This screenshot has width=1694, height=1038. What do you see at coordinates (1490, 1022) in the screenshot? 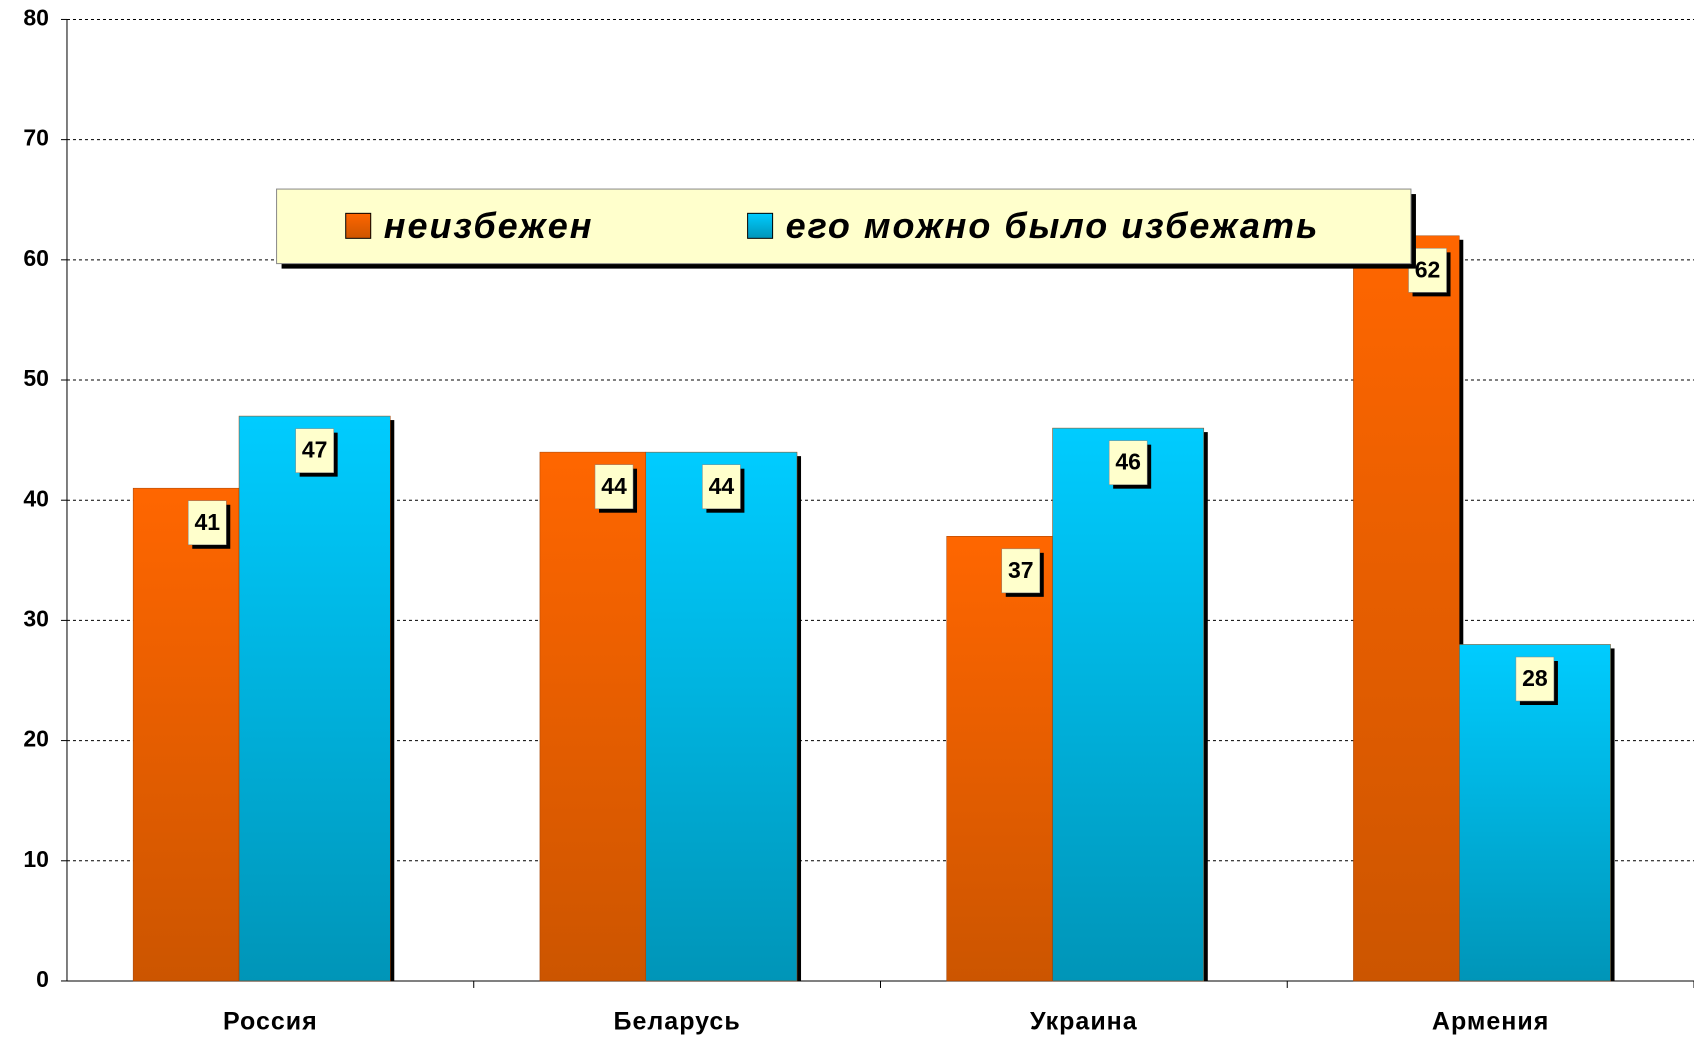
I see `x-tick-label: Армения` at bounding box center [1490, 1022].